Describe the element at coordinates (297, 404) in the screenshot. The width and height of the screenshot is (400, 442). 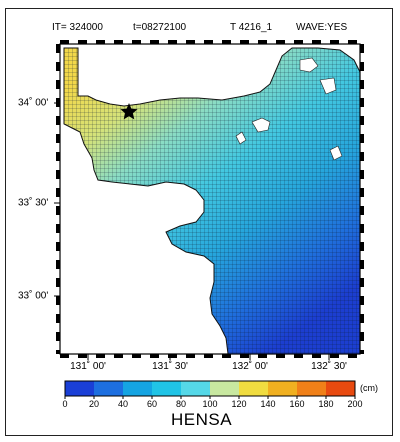
I see `colorbar-tick-label: 160` at that location.